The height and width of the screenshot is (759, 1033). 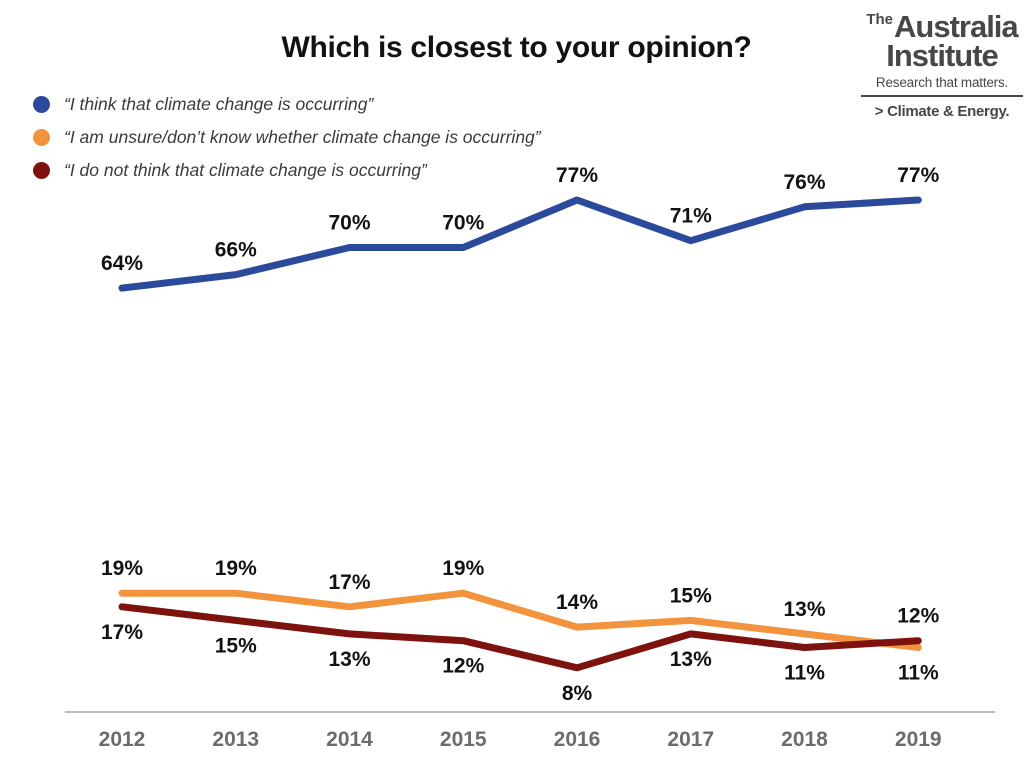 I want to click on logo-name-line2: Institute, so click(x=942, y=55).